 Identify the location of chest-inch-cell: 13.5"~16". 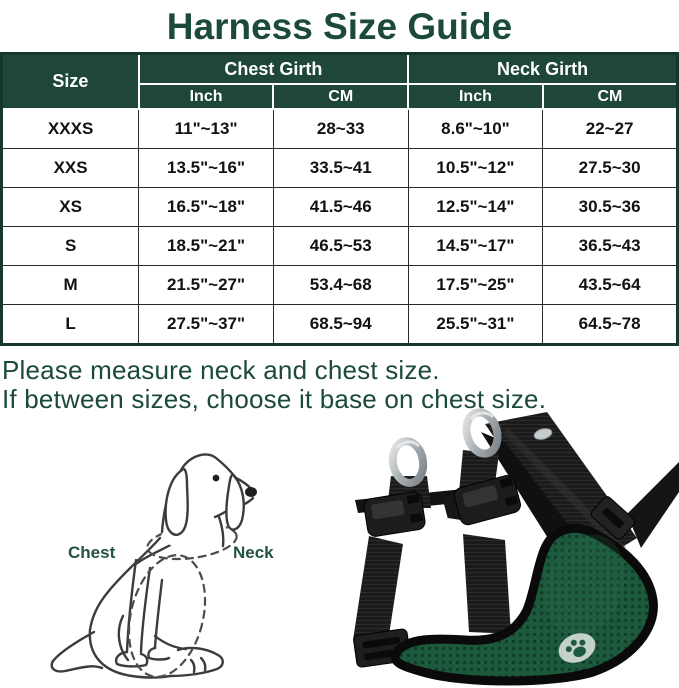
(206, 168).